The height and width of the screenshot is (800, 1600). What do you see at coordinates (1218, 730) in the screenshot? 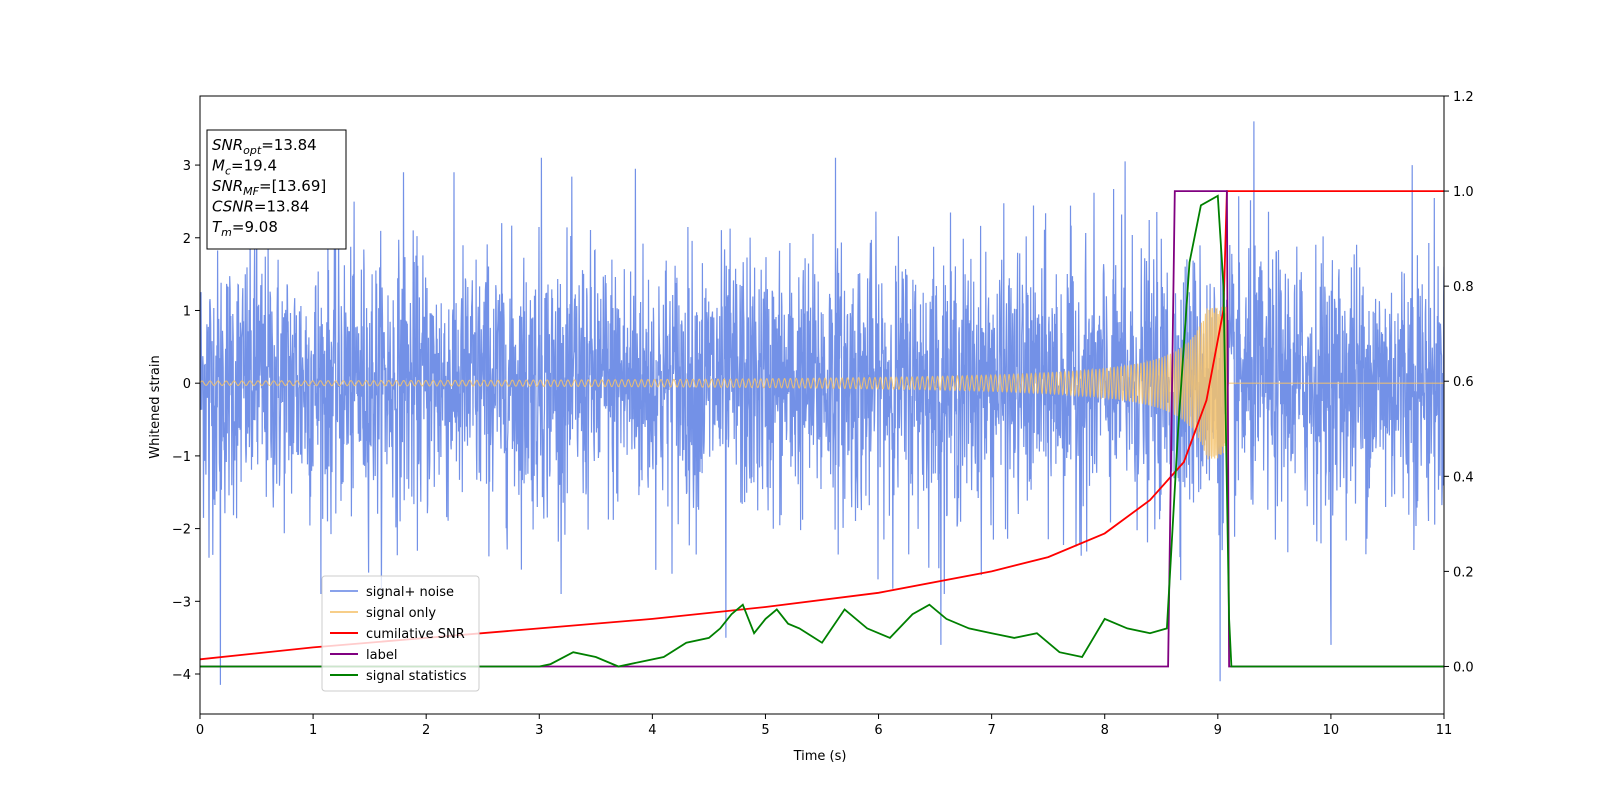
I see `x-tick-label: 9` at bounding box center [1218, 730].